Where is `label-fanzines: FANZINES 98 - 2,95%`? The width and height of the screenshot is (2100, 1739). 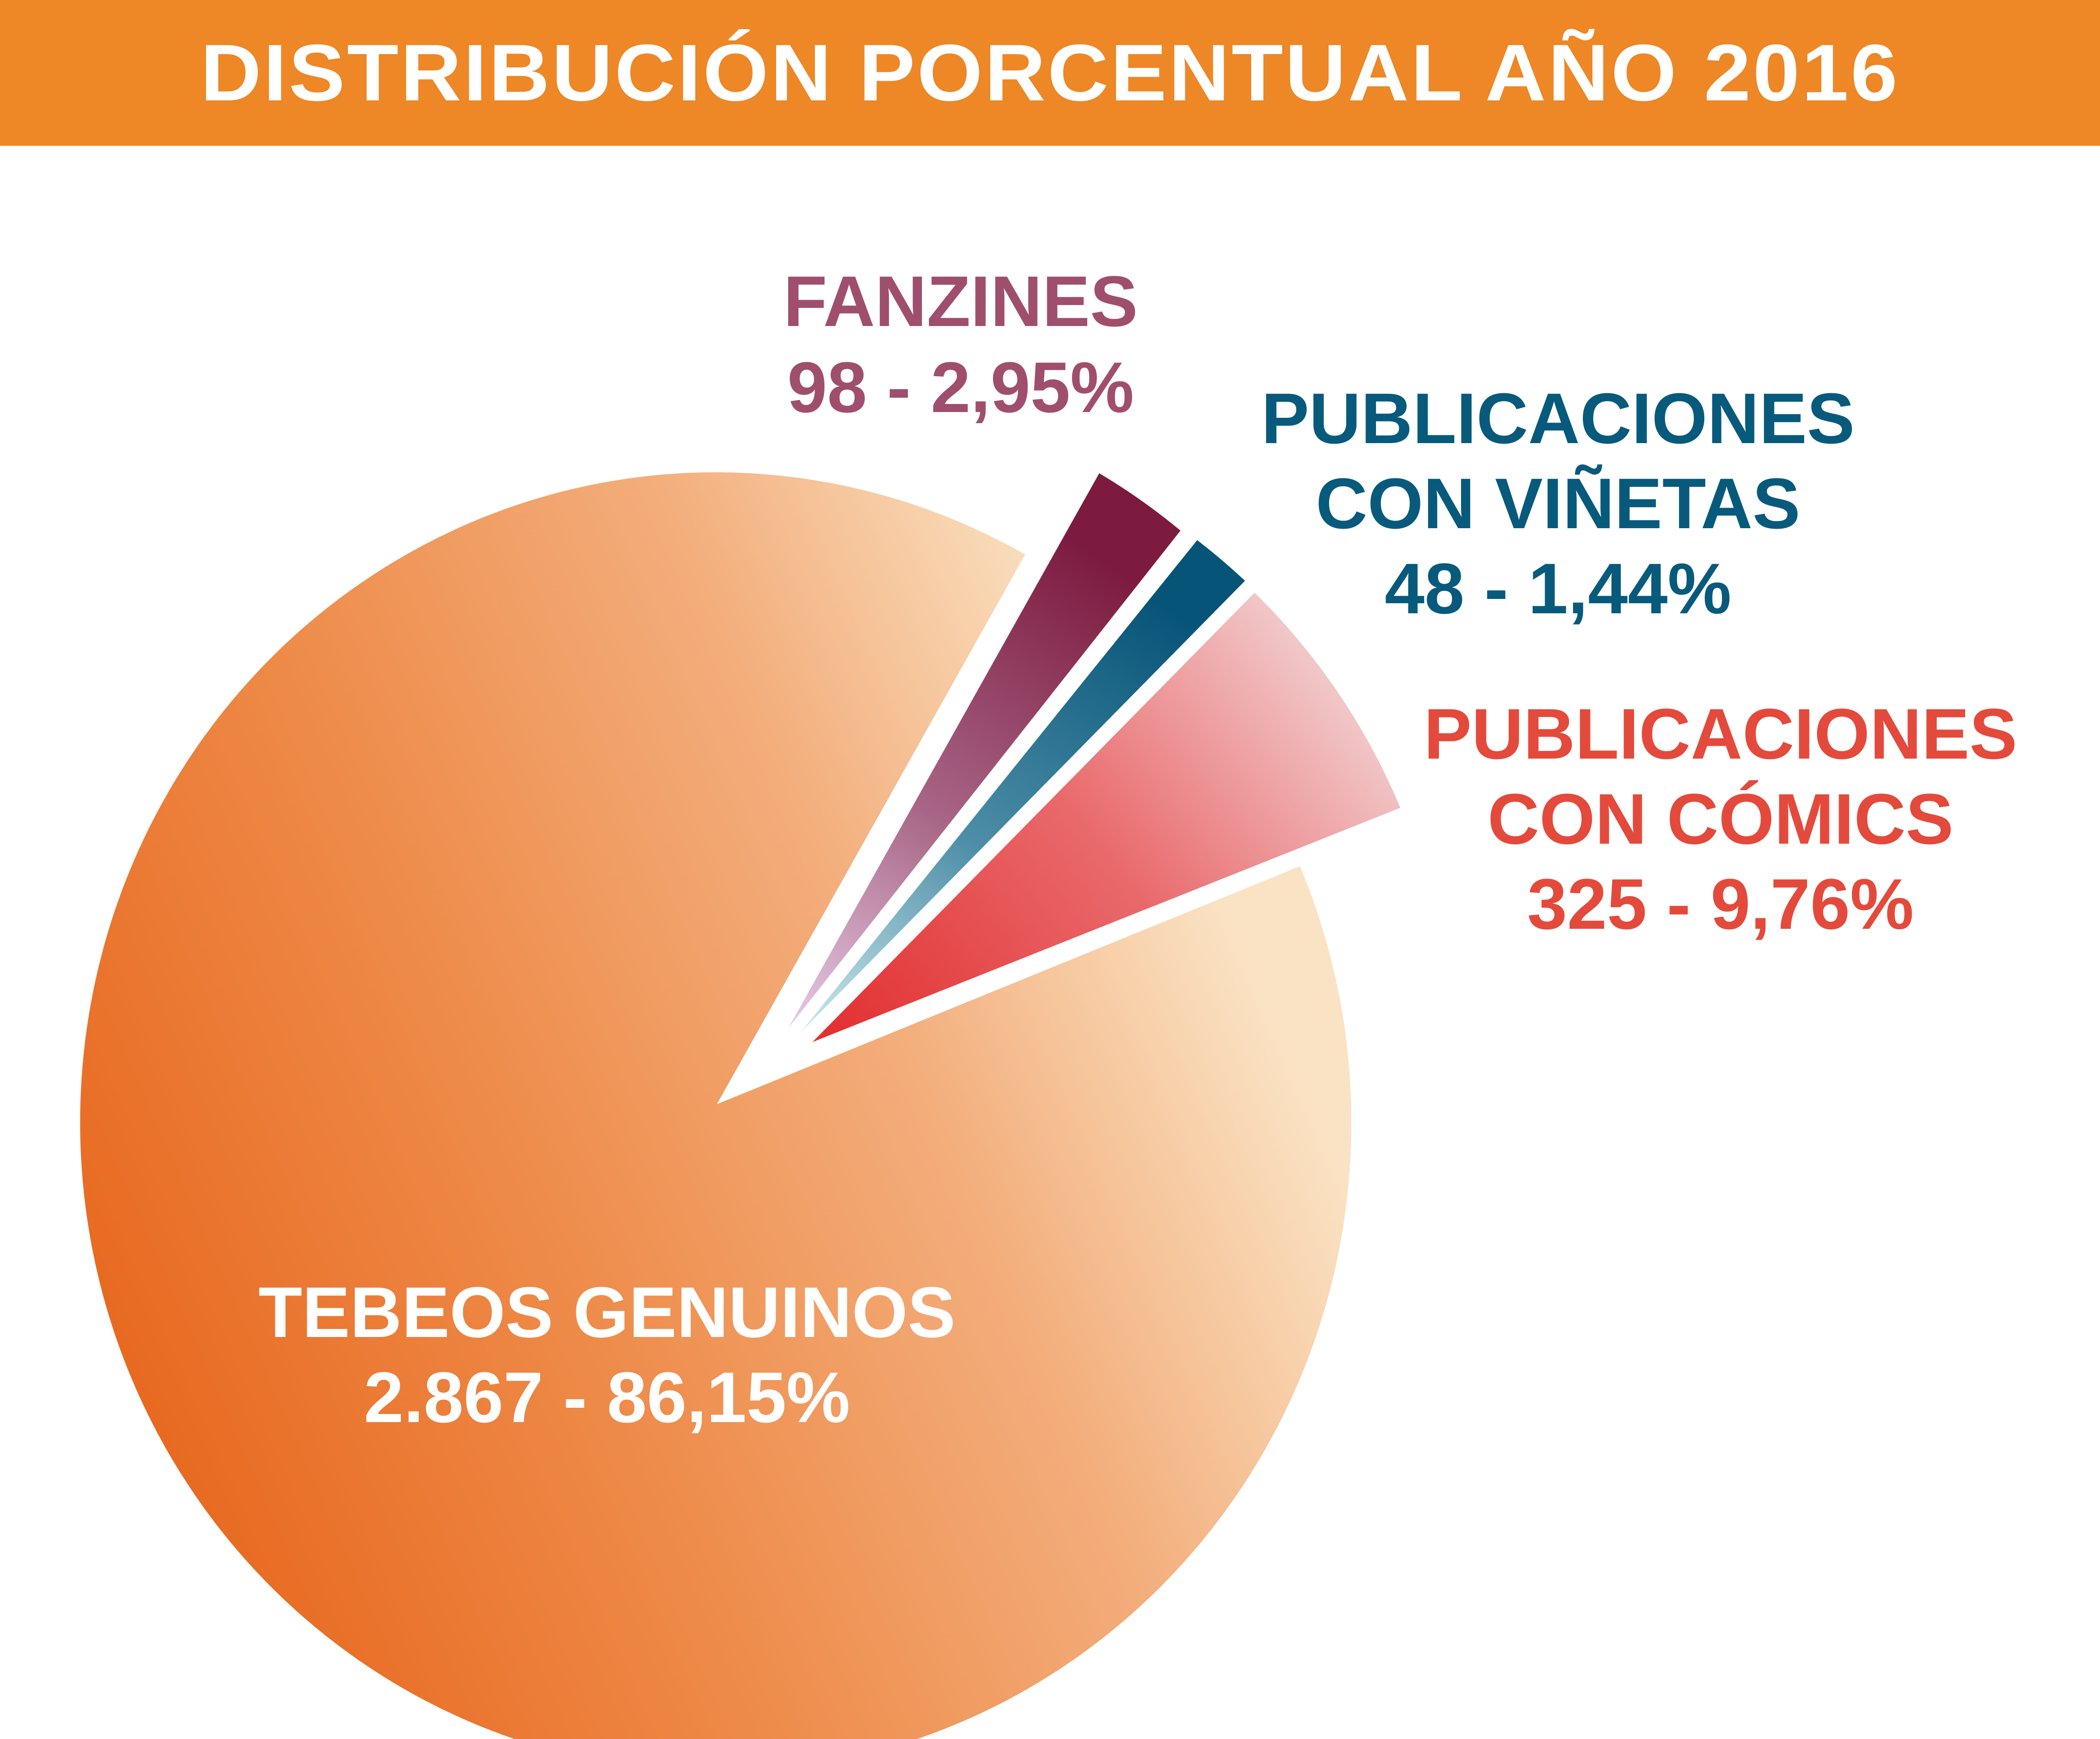 label-fanzines: FANZINES 98 - 2,95% is located at coordinates (961, 344).